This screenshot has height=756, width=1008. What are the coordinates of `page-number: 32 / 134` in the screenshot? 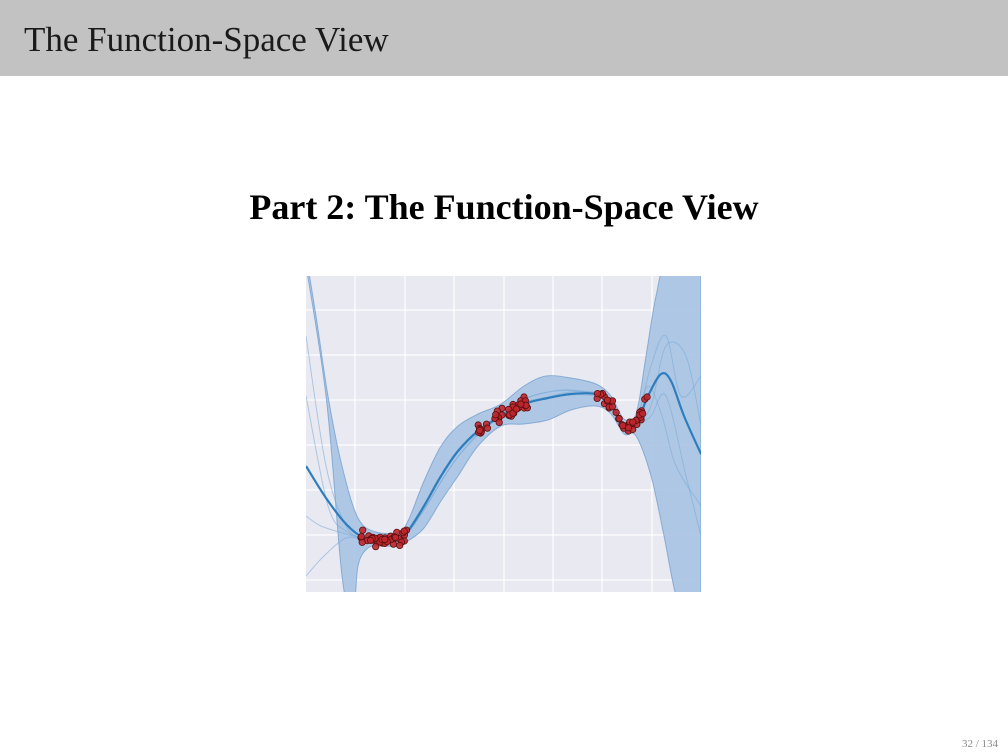 It's located at (979, 744).